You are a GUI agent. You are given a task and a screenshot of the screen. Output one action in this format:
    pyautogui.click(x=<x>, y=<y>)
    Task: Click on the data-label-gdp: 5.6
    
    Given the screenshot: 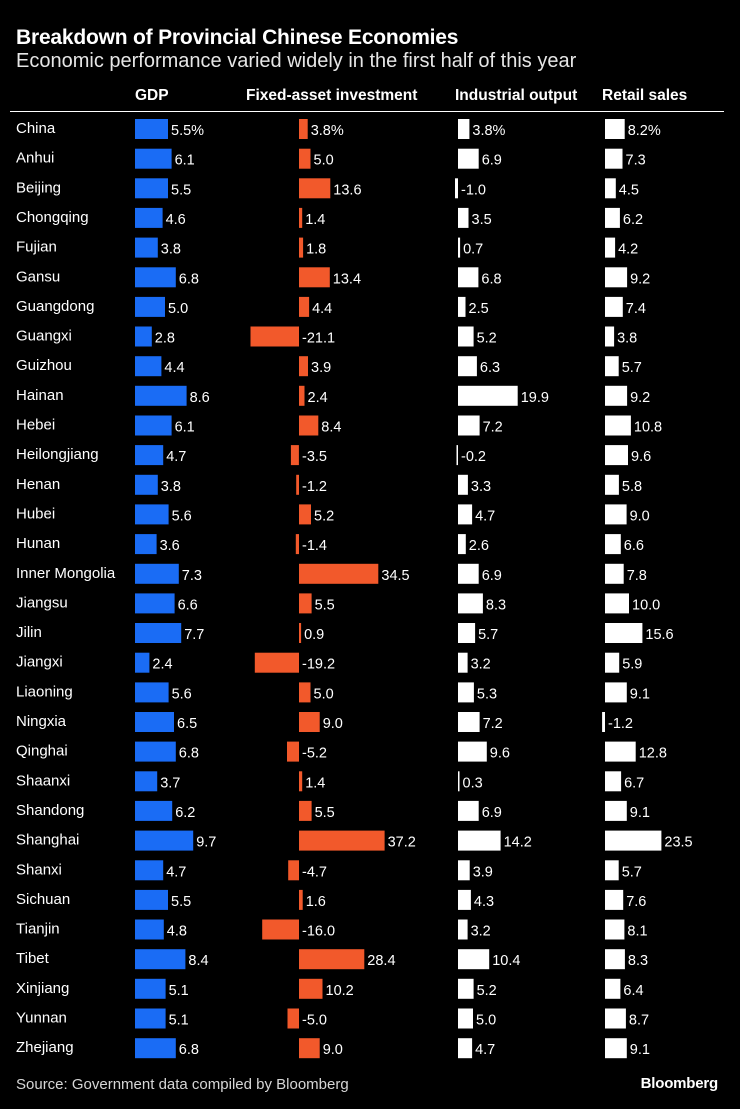 What is the action you would take?
    pyautogui.click(x=182, y=694)
    